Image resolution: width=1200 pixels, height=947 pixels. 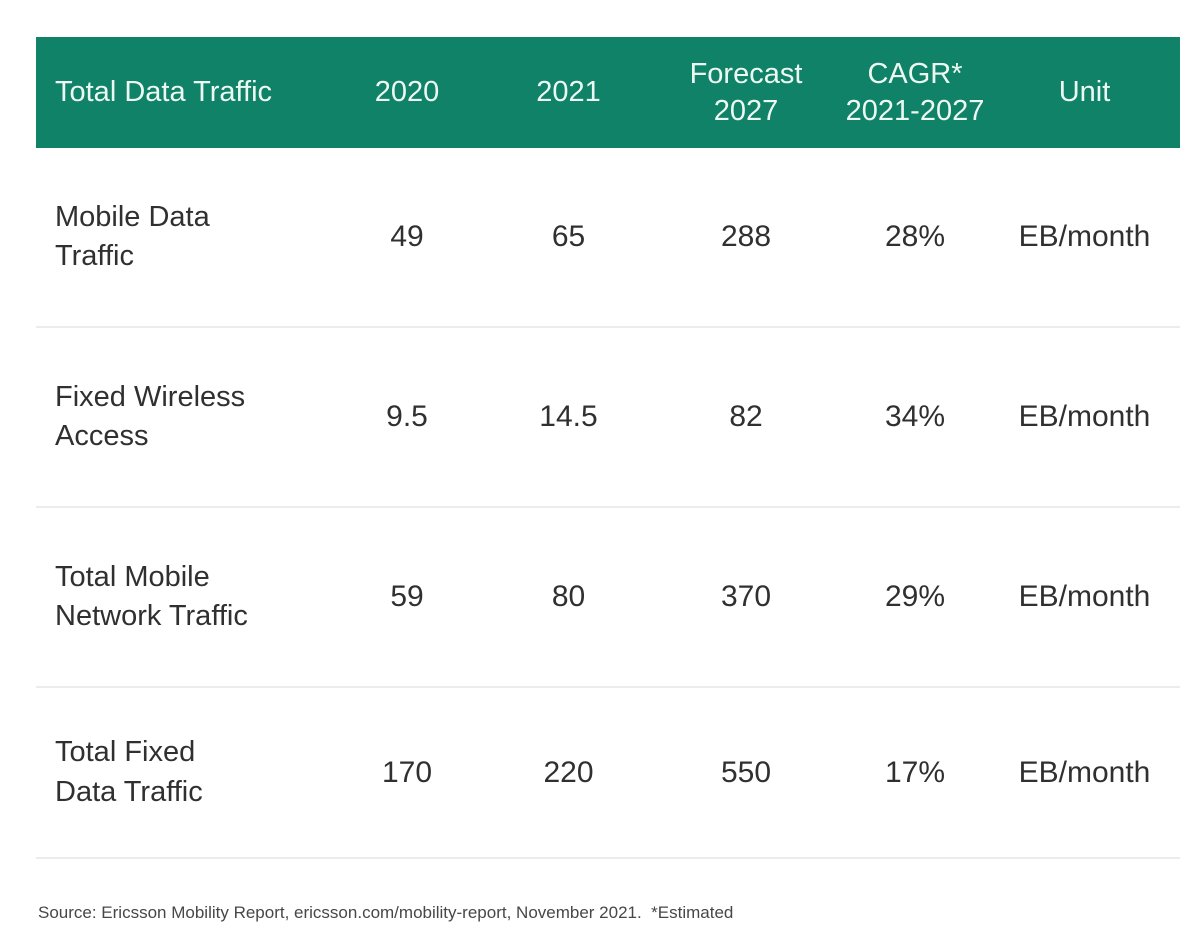 What do you see at coordinates (746, 236) in the screenshot?
I see `value-forecast-2027: 288` at bounding box center [746, 236].